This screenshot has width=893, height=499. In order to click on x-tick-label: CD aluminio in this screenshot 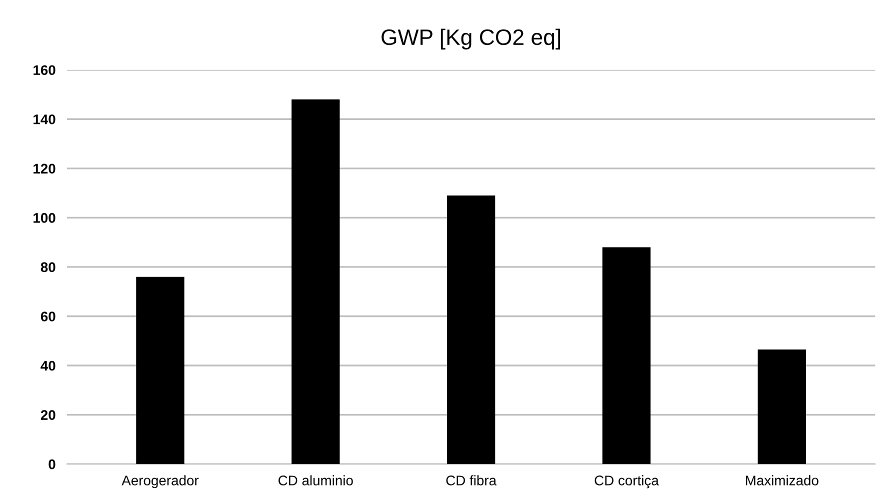, I will do `click(315, 480)`.